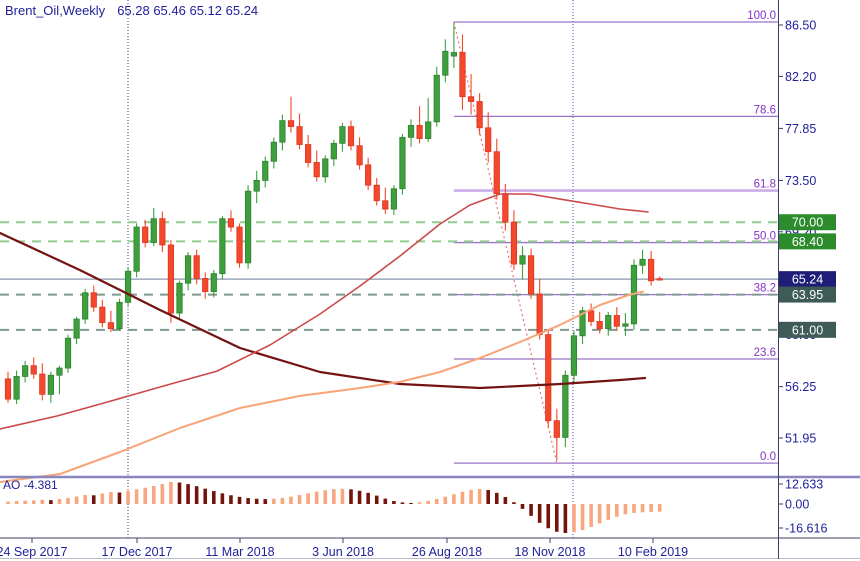 This screenshot has width=860, height=561. What do you see at coordinates (550, 552) in the screenshot?
I see `time-axis-label: 18 Nov 2018` at bounding box center [550, 552].